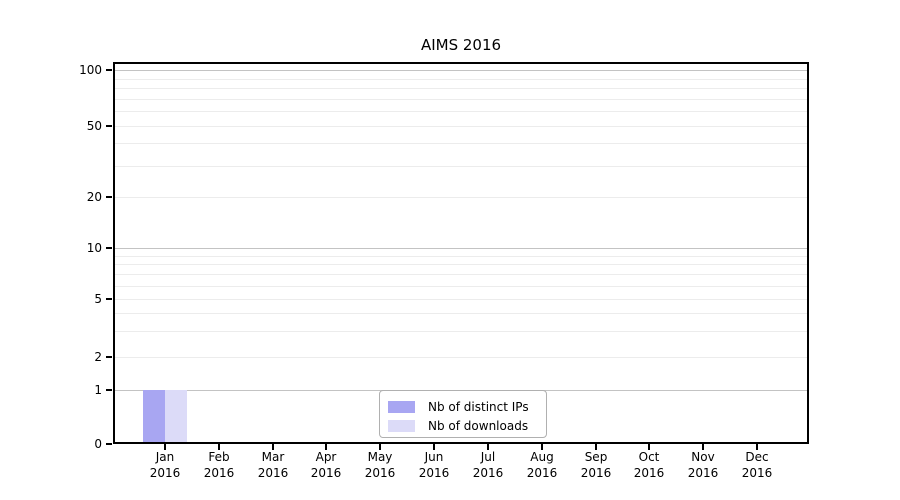 The height and width of the screenshot is (500, 900). What do you see at coordinates (273, 457) in the screenshot?
I see `month-name: Mar` at bounding box center [273, 457].